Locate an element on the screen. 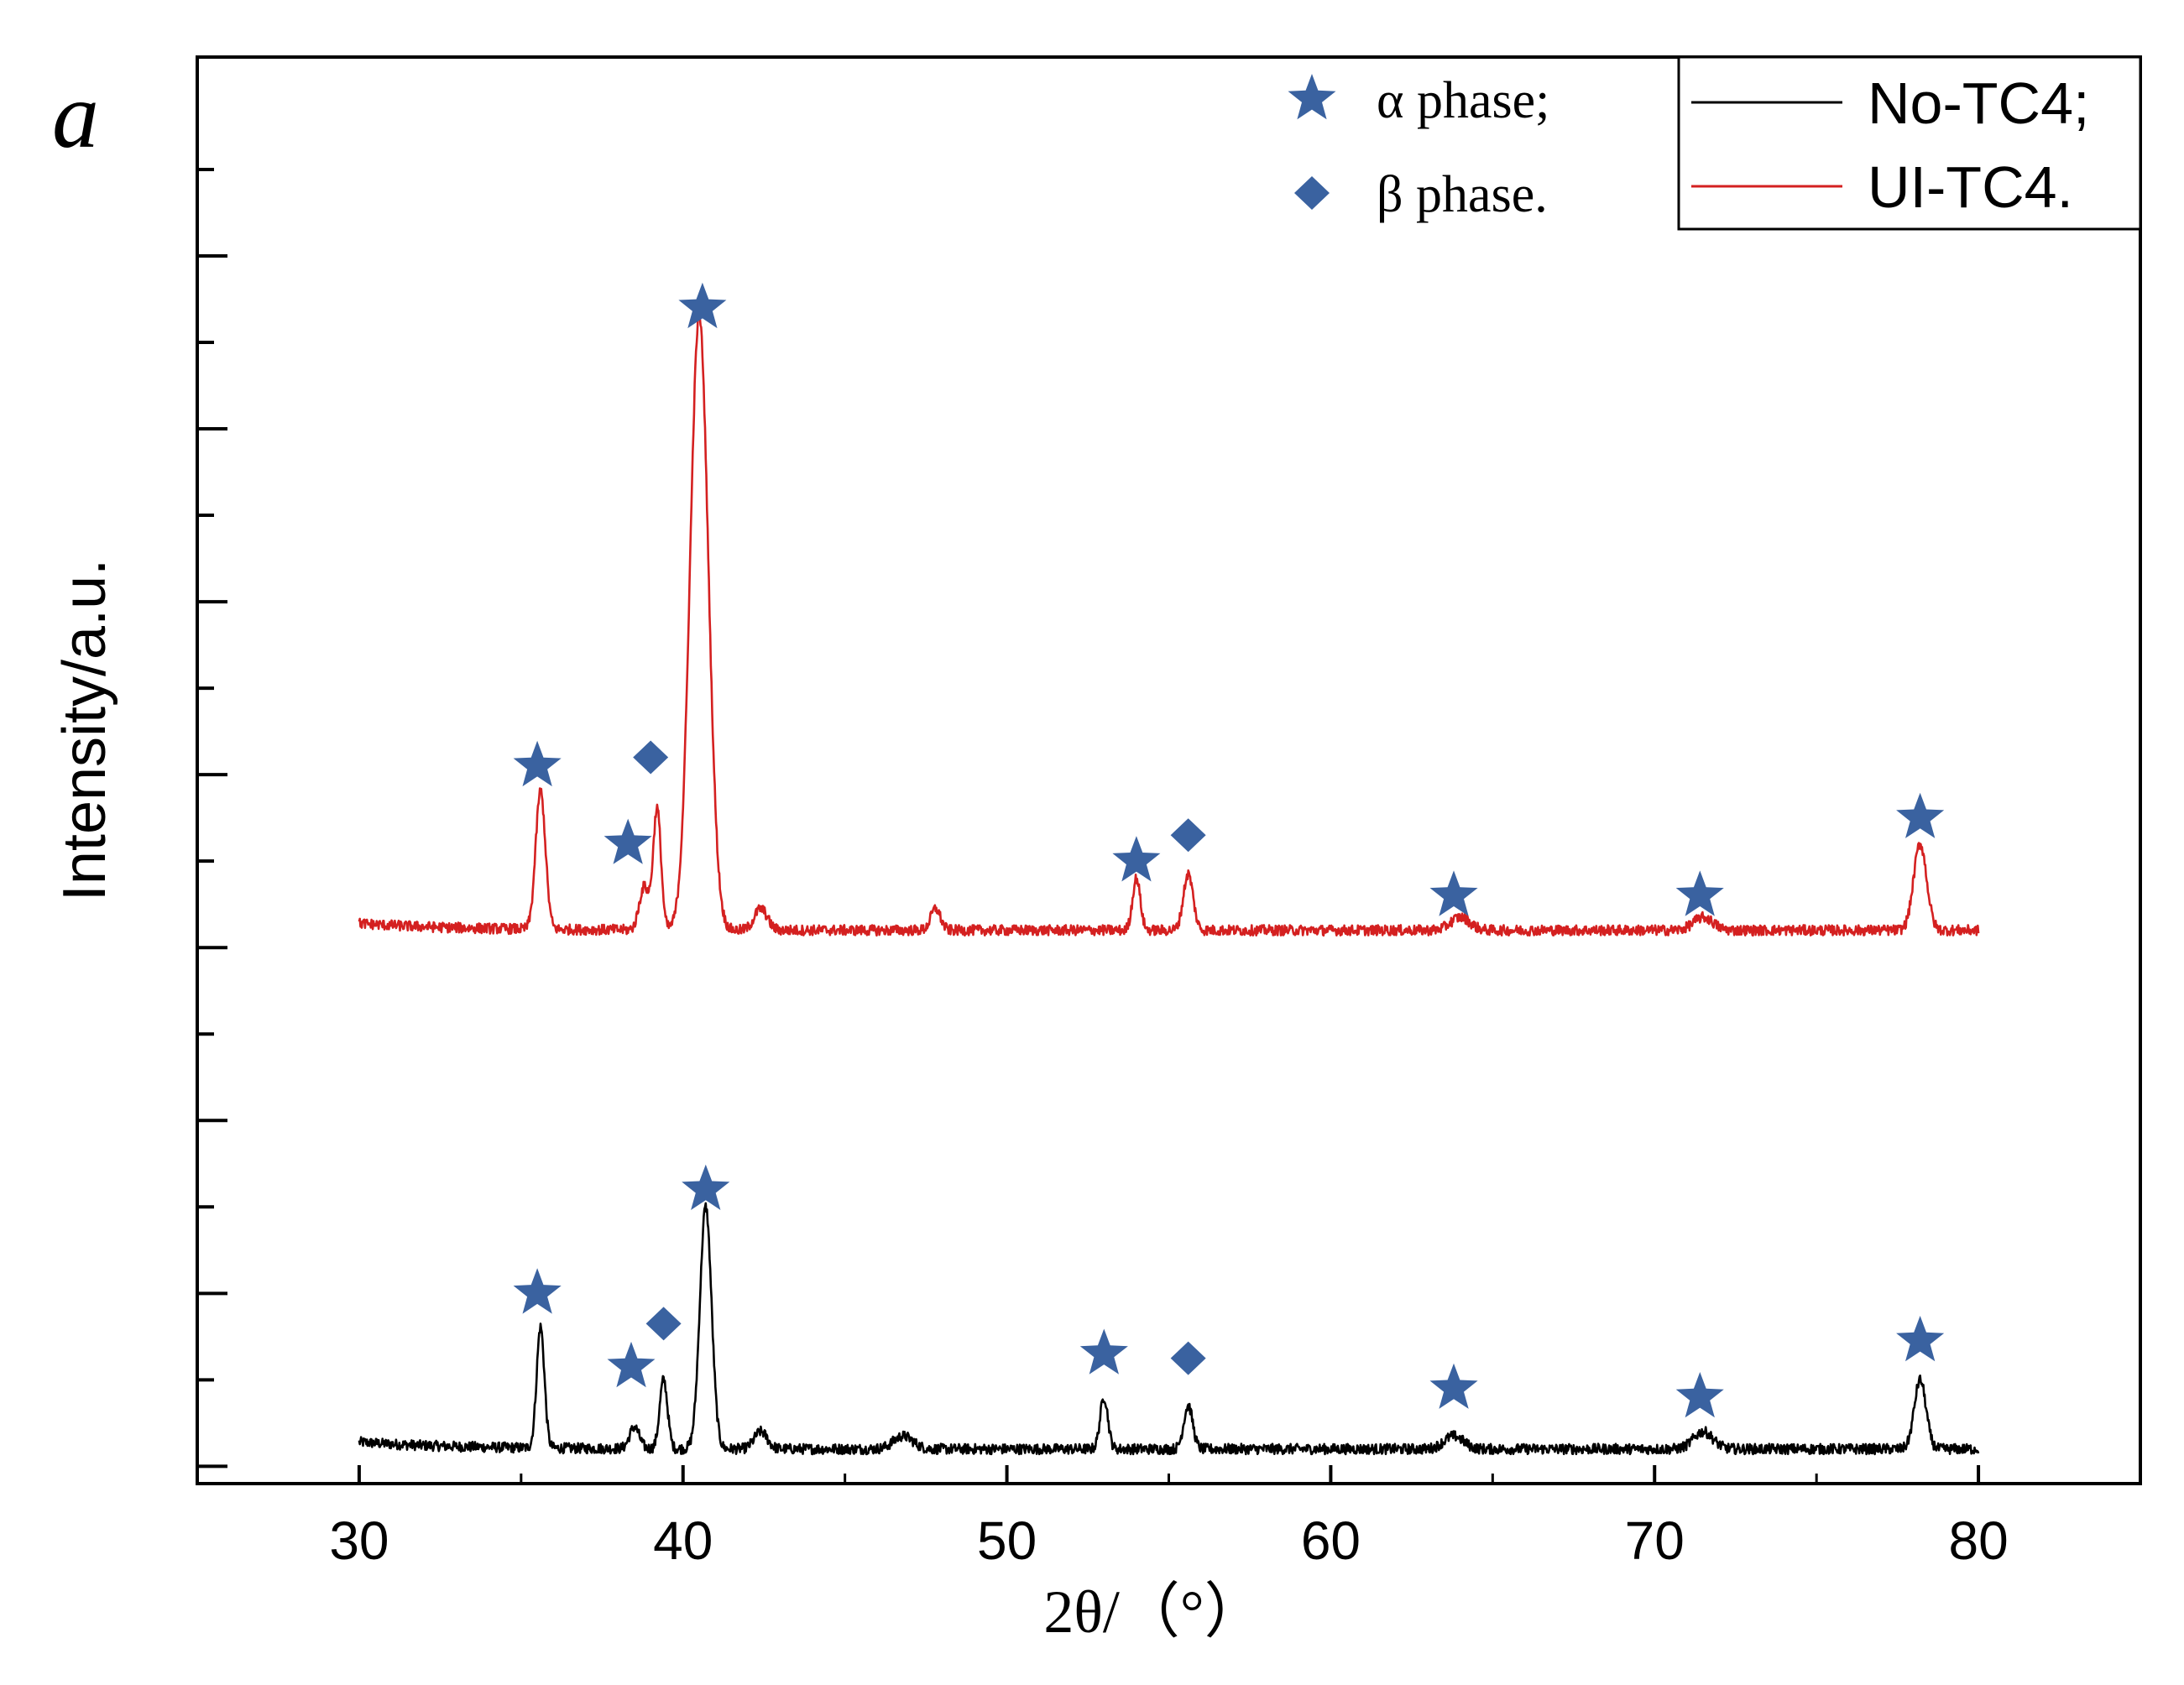  x-tick-label: 70 is located at coordinates (1655, 1540).